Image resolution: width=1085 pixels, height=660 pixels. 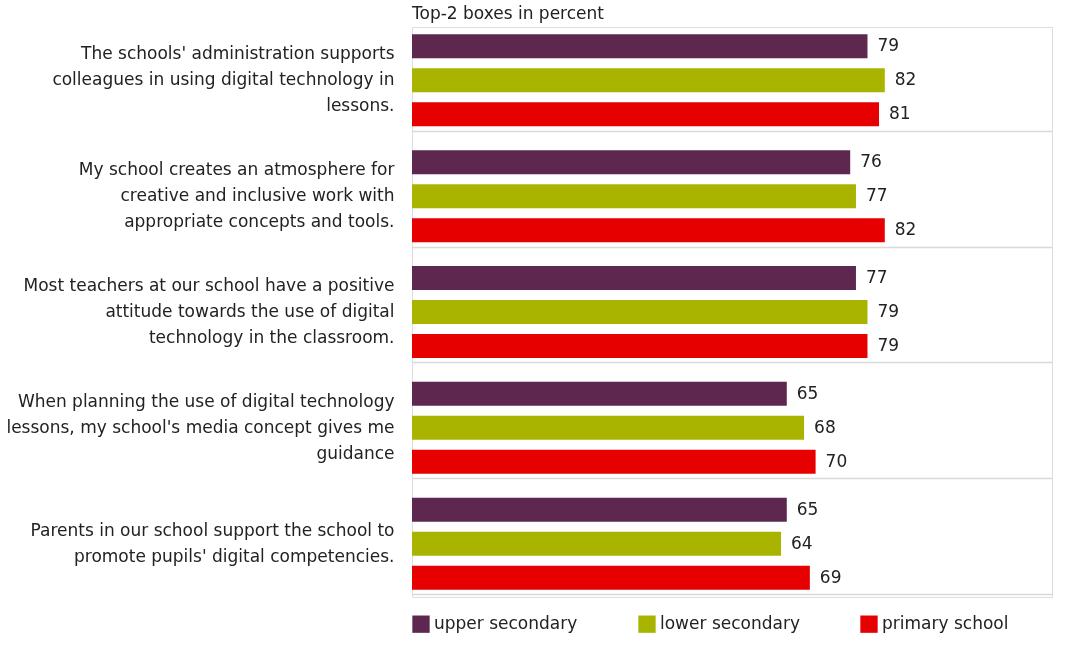 I want to click on data-label: 70, so click(x=836, y=460).